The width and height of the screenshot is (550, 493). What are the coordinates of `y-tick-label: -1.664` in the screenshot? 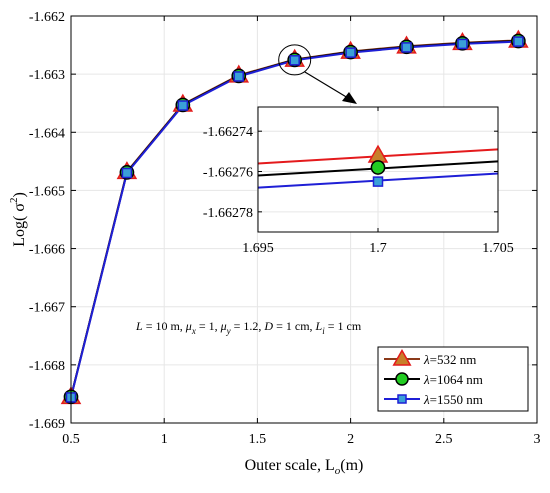 It's located at (47, 133).